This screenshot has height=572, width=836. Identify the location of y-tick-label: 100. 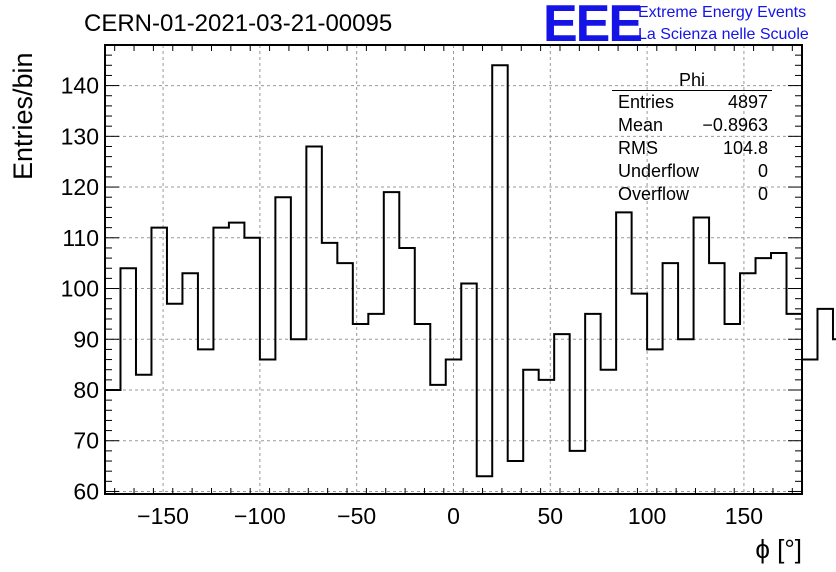
(80, 289).